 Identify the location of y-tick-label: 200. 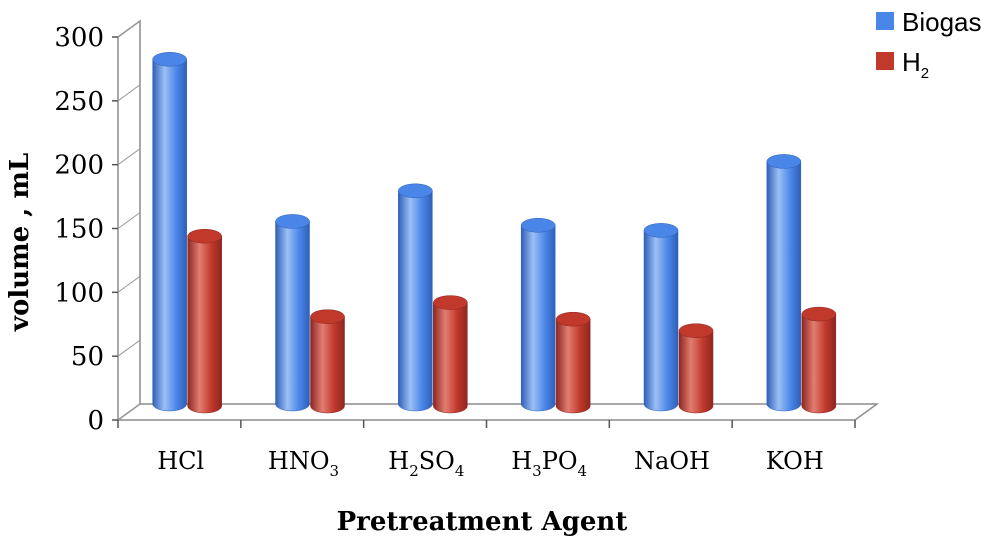
(79, 166).